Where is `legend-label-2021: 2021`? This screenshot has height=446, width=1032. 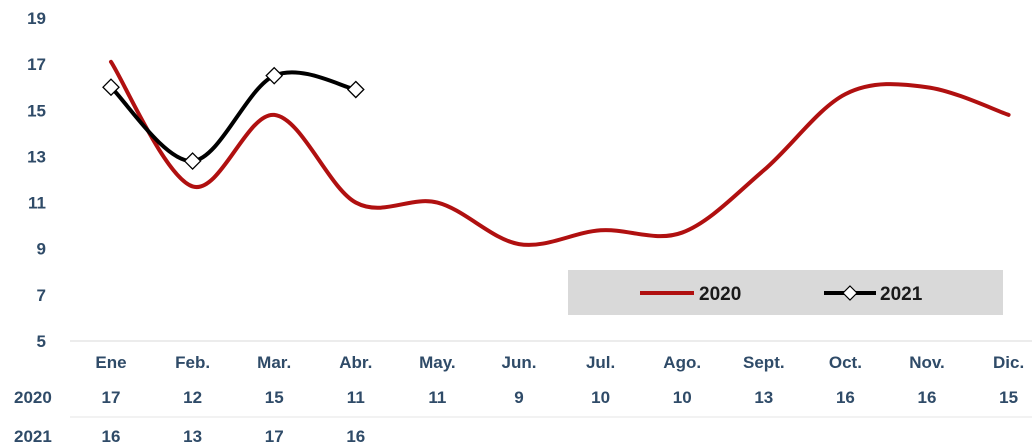 legend-label-2021: 2021 is located at coordinates (901, 294).